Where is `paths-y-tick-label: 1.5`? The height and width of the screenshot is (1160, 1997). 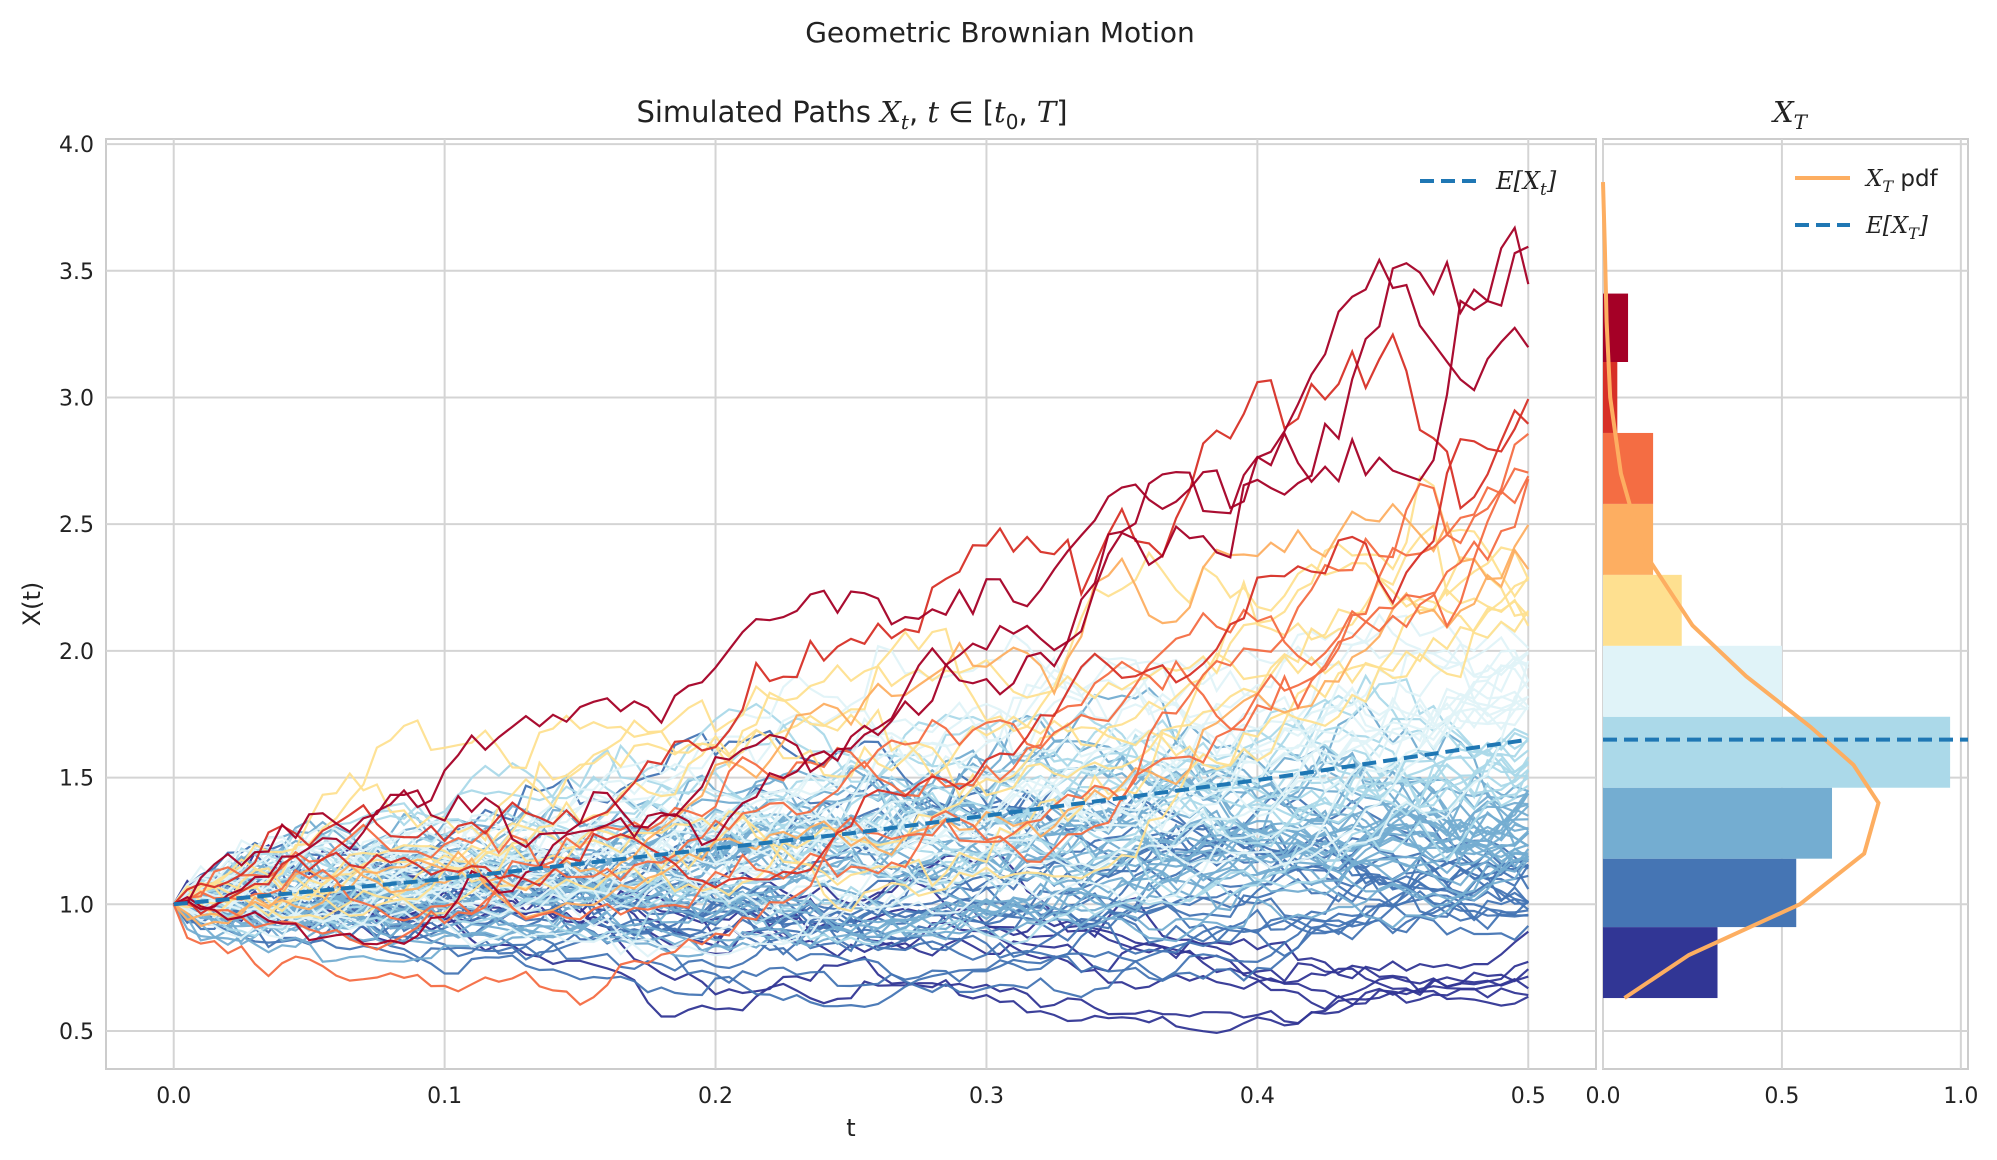 paths-y-tick-label: 1.5 is located at coordinates (76, 779).